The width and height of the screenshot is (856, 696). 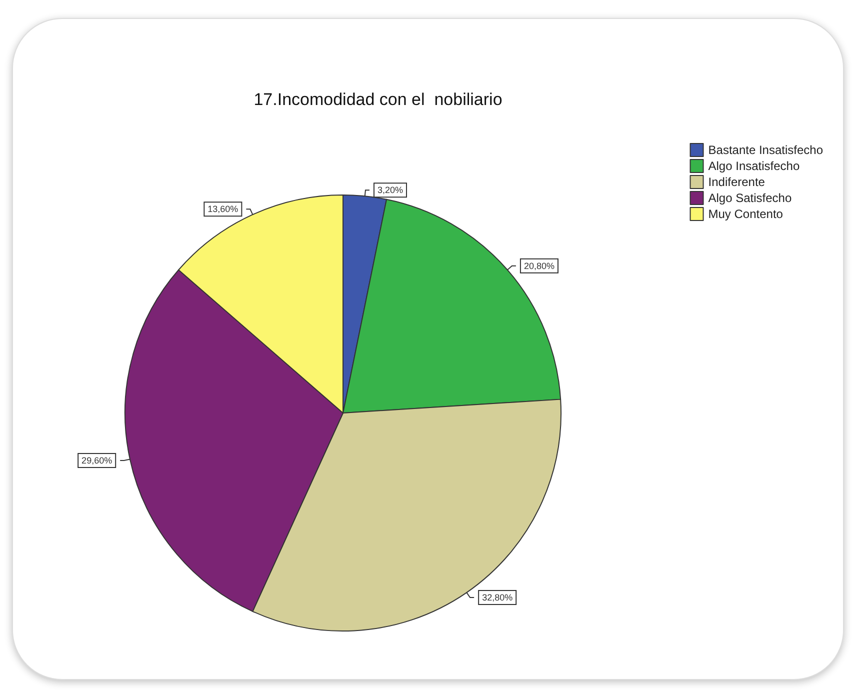 I want to click on data-label: 13,60%, so click(x=223, y=209).